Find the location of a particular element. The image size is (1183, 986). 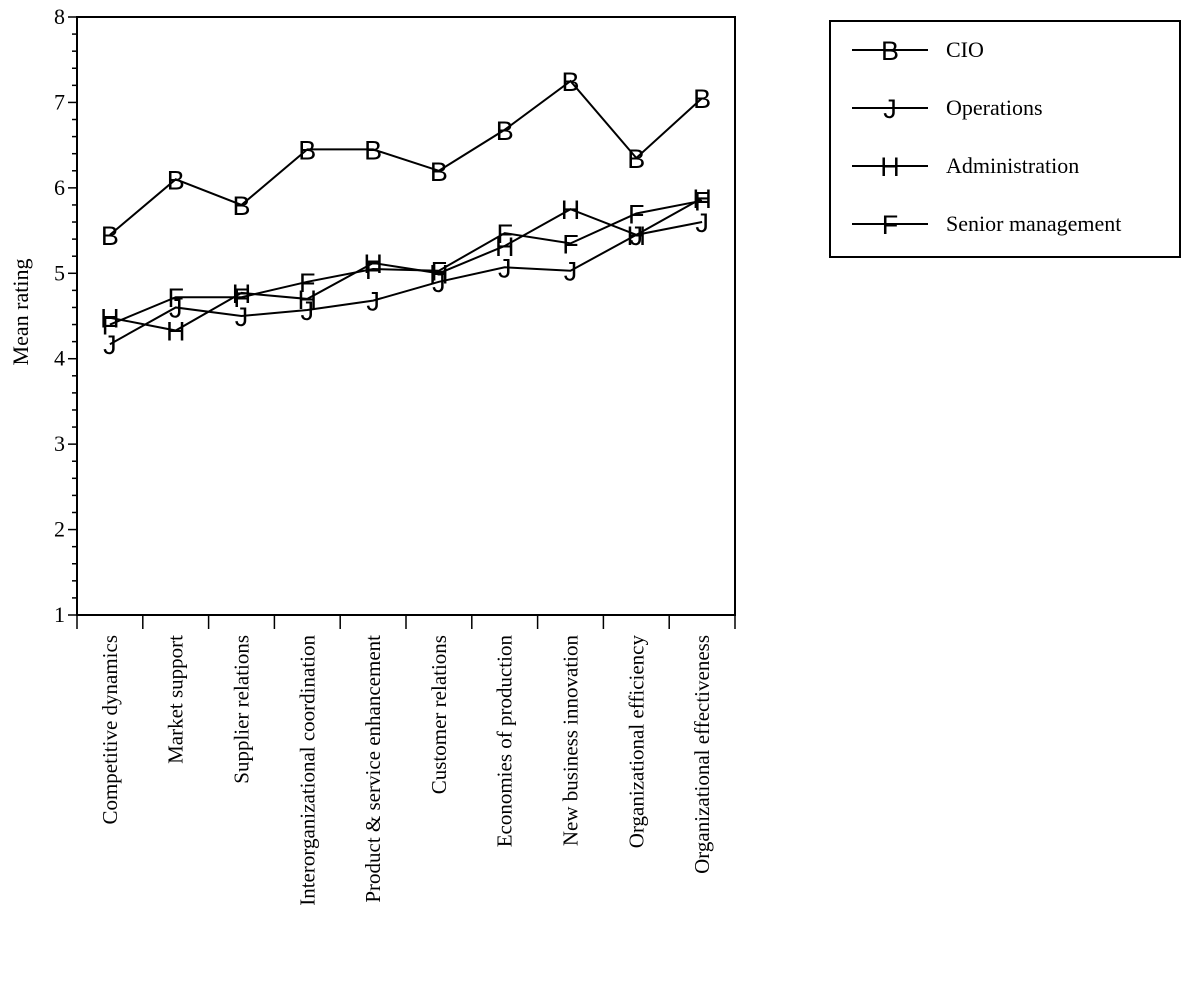

series-line-senior-management is located at coordinates (406, 262).